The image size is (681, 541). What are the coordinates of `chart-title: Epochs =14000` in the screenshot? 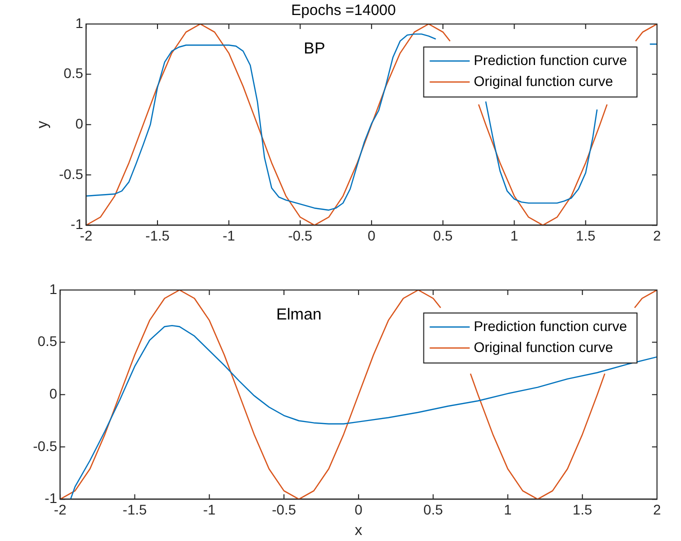 It's located at (343, 11).